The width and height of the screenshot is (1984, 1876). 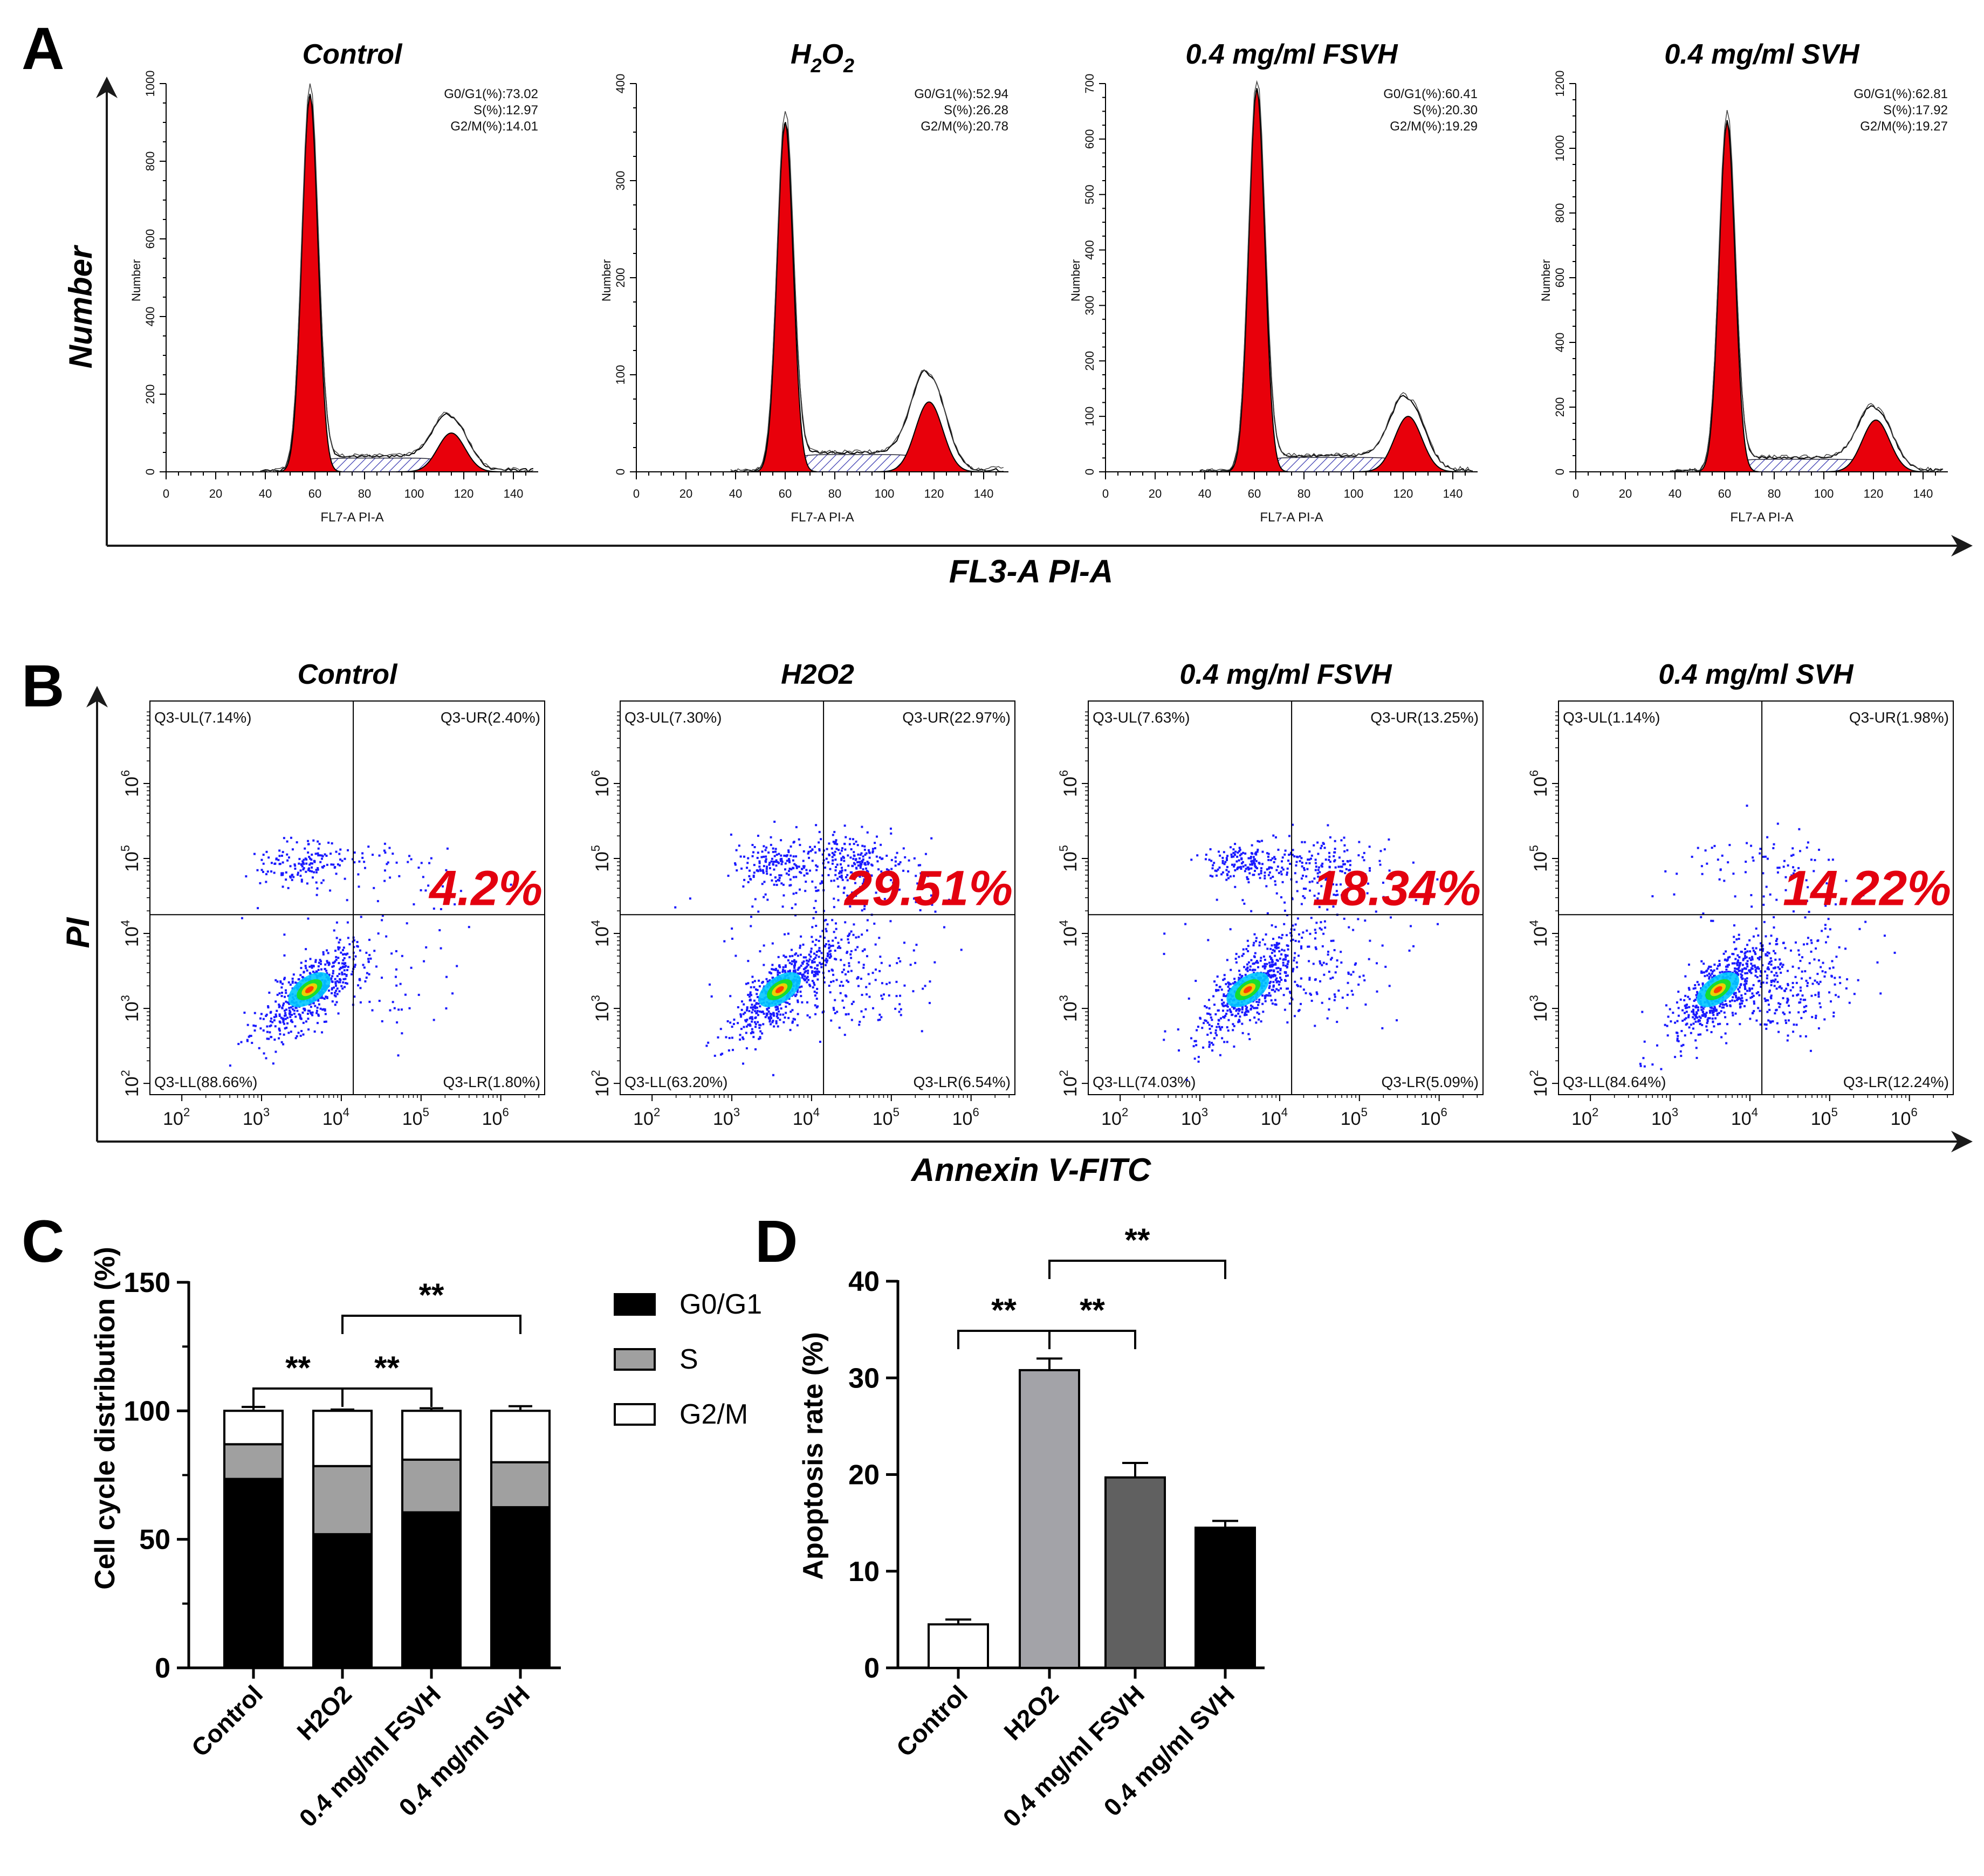 I want to click on x-category-label: H2O2, so click(x=1031, y=1713).